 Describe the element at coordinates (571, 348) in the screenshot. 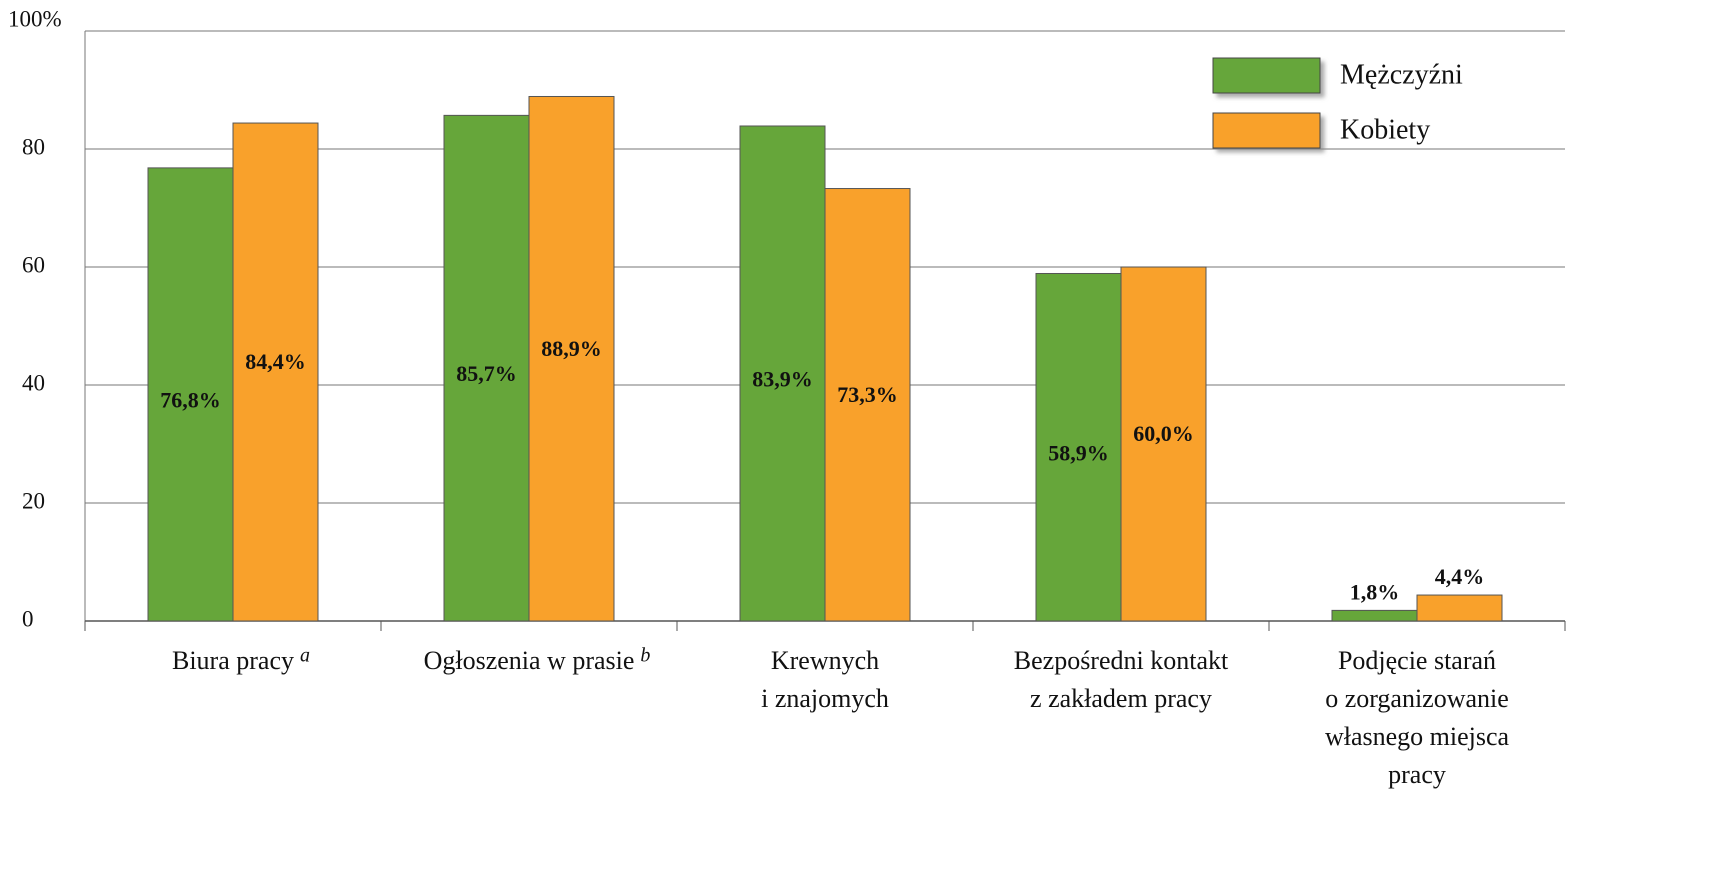

I see `value-label: 88,9%` at that location.